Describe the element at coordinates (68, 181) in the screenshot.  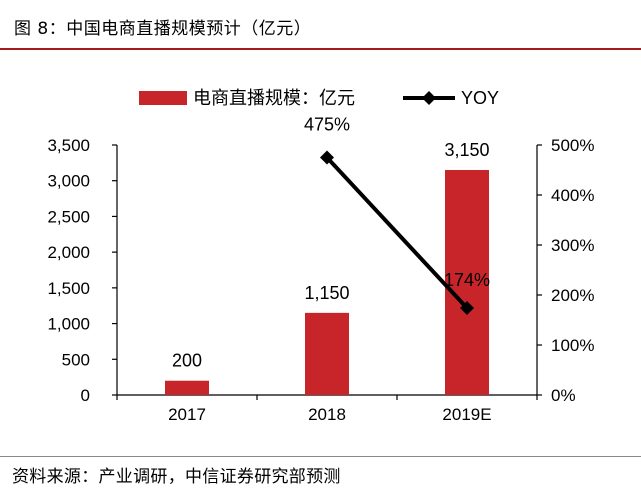
I see `left-y-tick-label: 3,000` at that location.